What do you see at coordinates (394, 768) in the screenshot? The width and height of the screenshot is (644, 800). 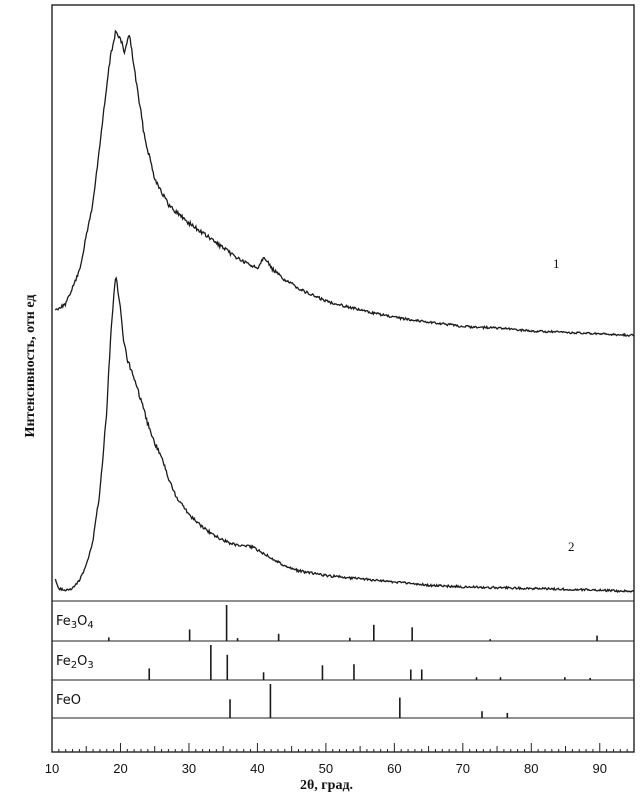 I see `x-tick-label: 60` at bounding box center [394, 768].